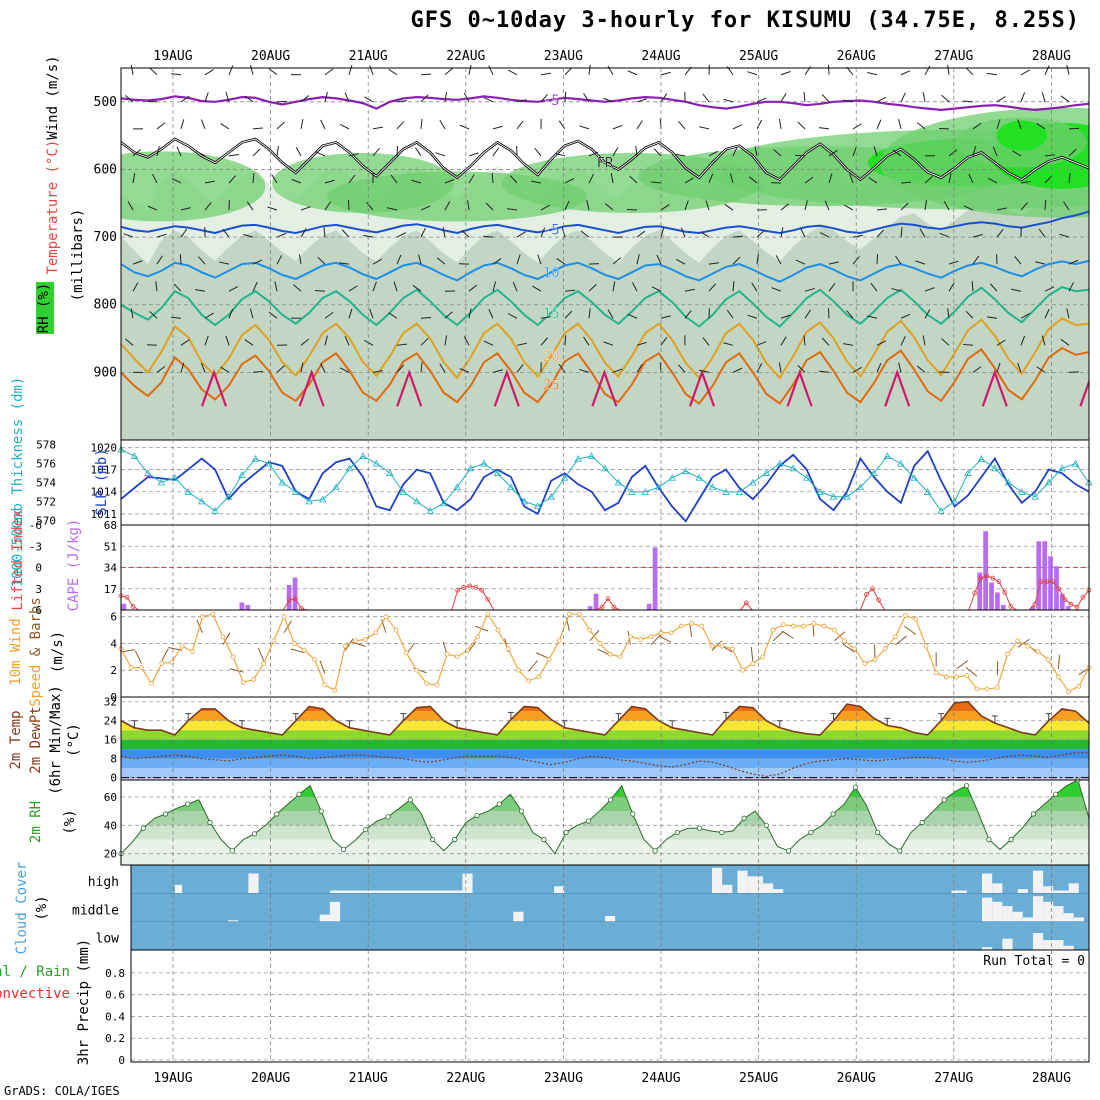 Image resolution: width=1100 pixels, height=1100 pixels. Describe the element at coordinates (113, 697) in the screenshot. I see `wind-tick-label: 0` at that location.